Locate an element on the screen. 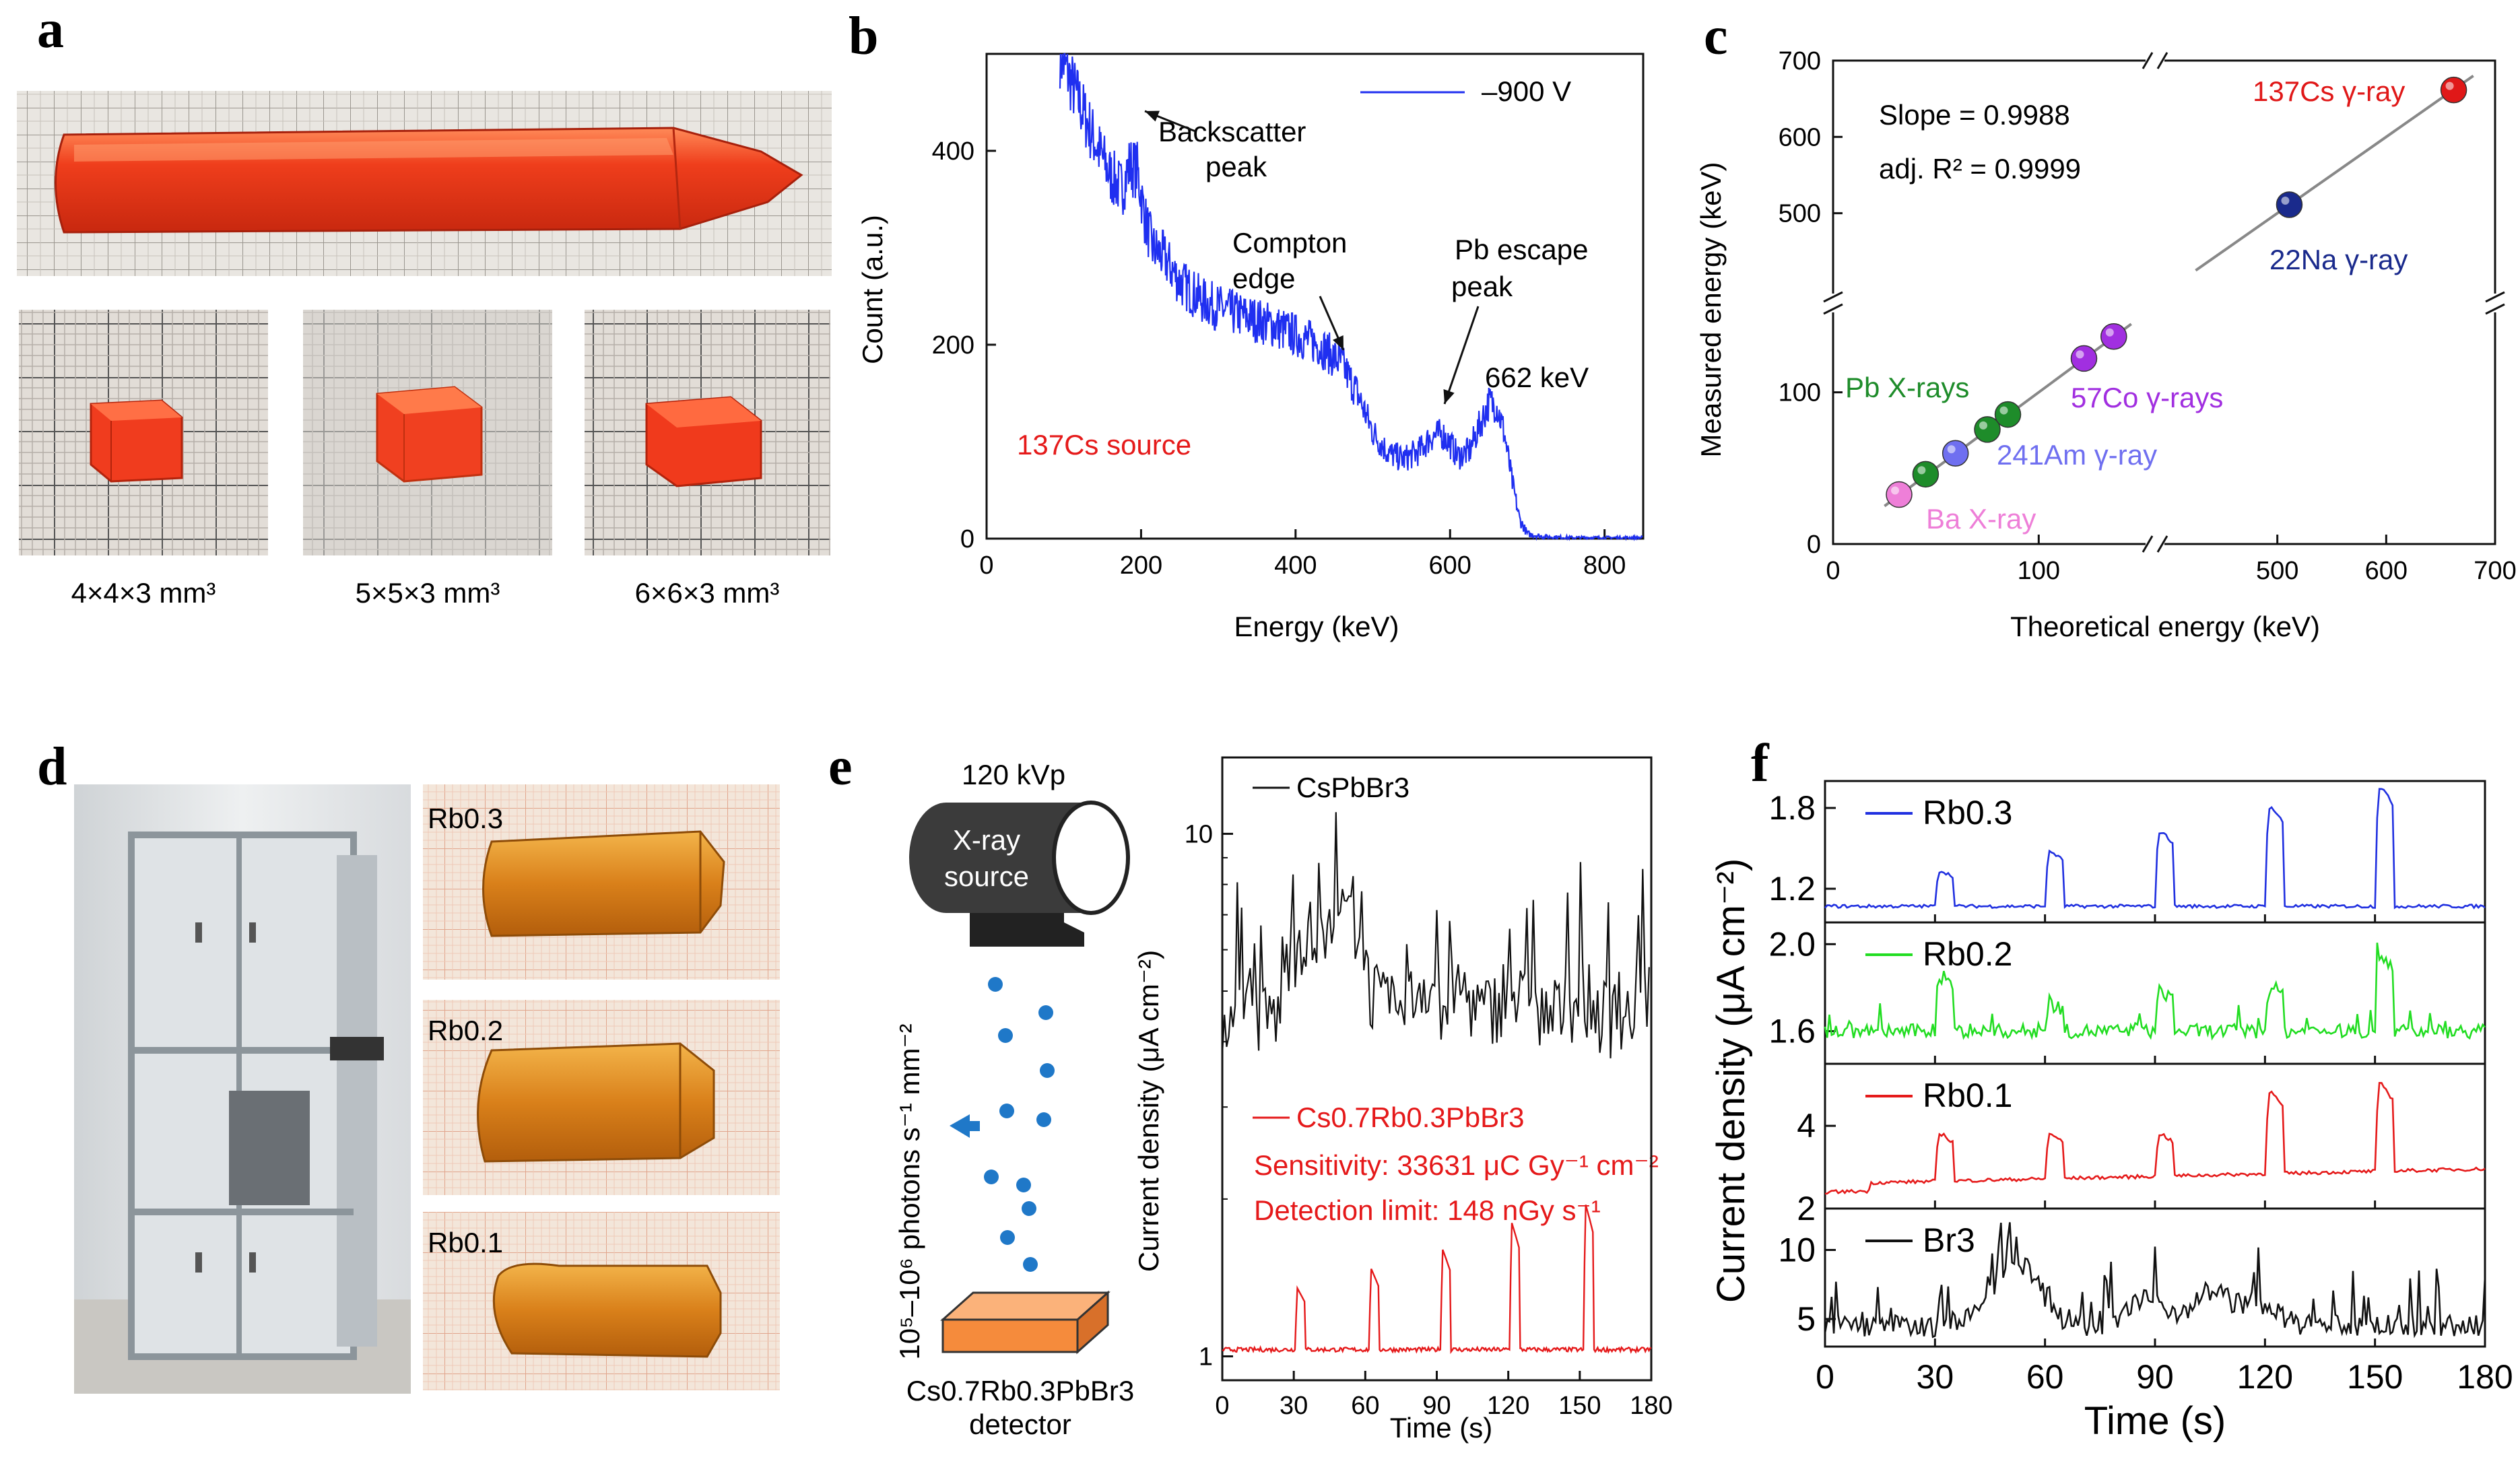 This screenshot has width=2520, height=1457. c-xtick-label: 700 is located at coordinates (2495, 571).